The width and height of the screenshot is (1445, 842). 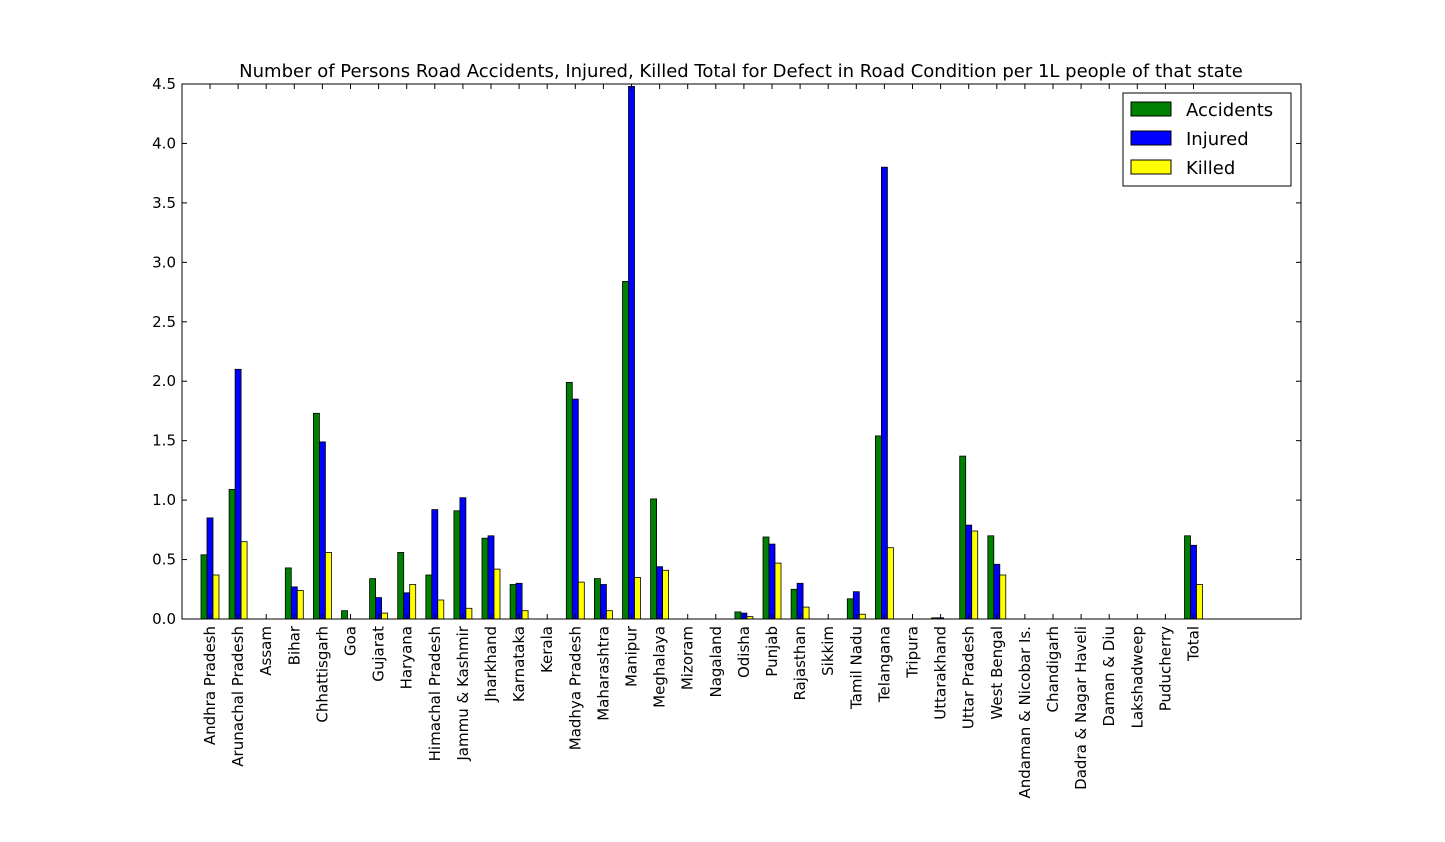 What do you see at coordinates (463, 693) in the screenshot?
I see `x-tick-label: Jammu & Kashmir` at bounding box center [463, 693].